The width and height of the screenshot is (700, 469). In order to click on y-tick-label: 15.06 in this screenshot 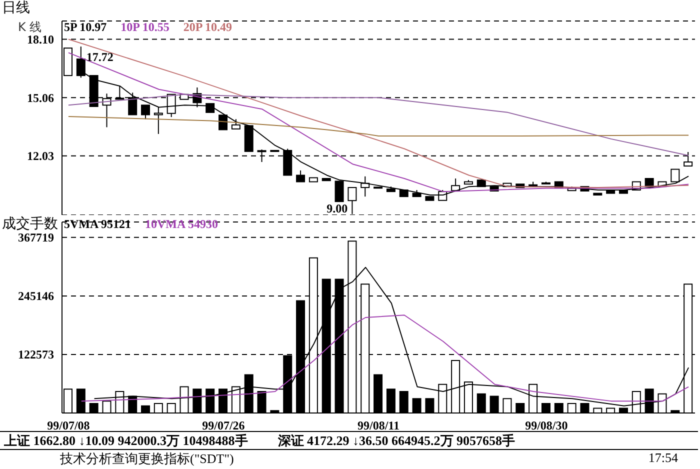, I will do `click(40, 97)`.